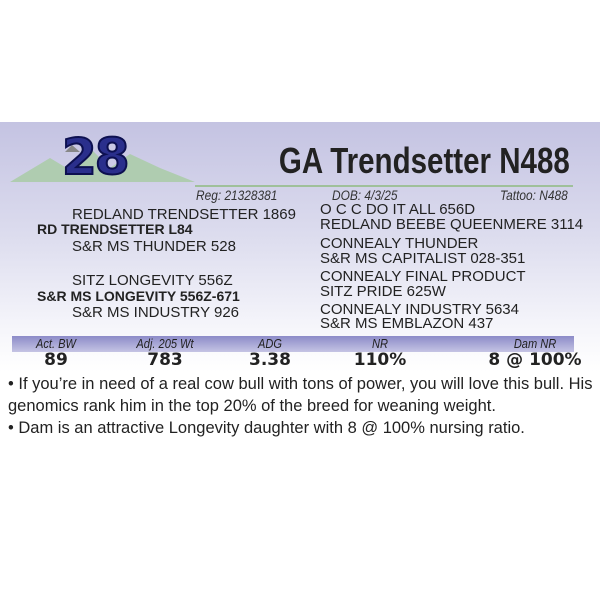 Image resolution: width=600 pixels, height=600 pixels. Describe the element at coordinates (383, 291) in the screenshot. I see `pedigree-right-line: SITZ PRIDE 625W` at that location.